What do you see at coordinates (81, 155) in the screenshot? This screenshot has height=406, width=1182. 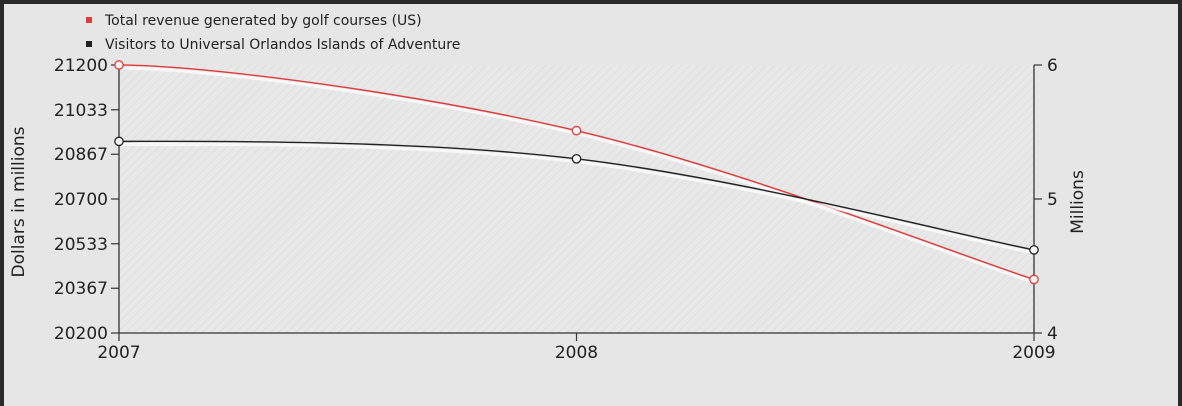 I see `y-left-tick-label: 20867` at bounding box center [81, 155].